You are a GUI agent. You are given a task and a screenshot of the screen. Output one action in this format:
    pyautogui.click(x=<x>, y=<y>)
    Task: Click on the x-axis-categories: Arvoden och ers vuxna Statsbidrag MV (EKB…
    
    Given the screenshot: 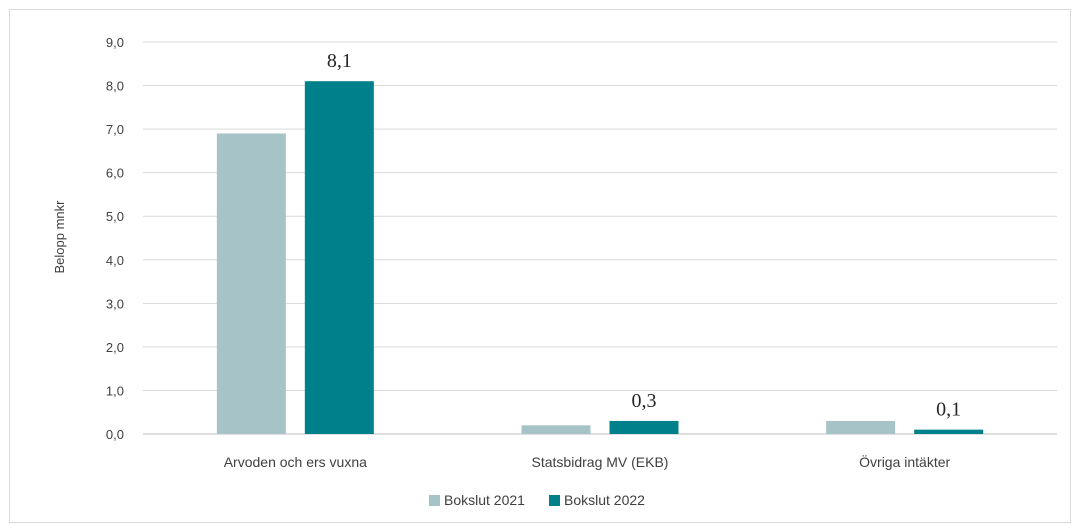 What is the action you would take?
    pyautogui.click(x=587, y=461)
    